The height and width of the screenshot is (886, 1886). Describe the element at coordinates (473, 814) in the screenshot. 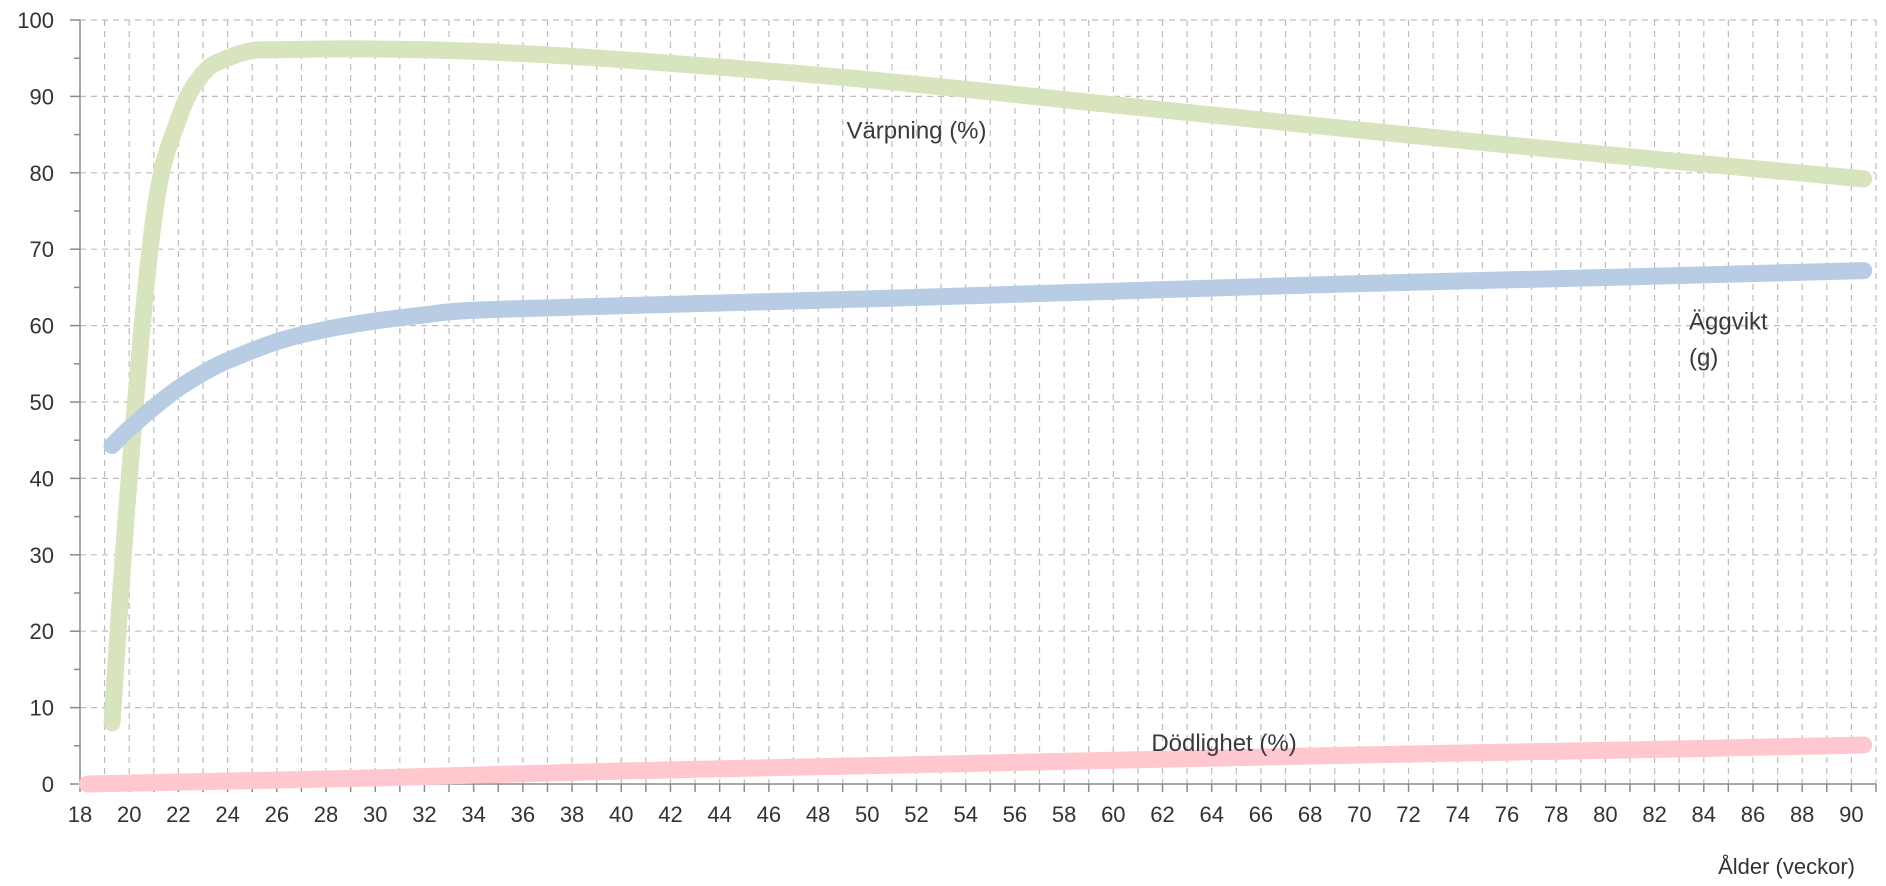

I see `x-tick-label: 34` at that location.